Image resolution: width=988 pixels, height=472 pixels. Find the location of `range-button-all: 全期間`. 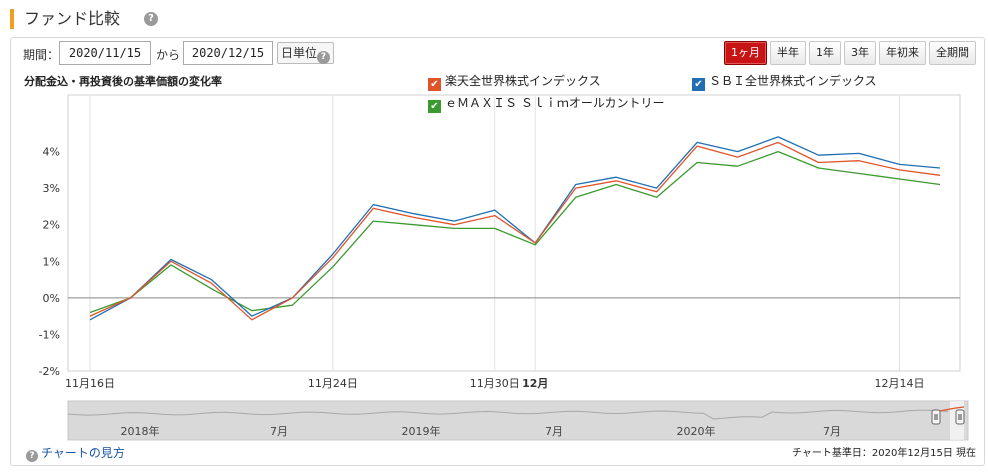

range-button-all: 全期間 is located at coordinates (952, 53).